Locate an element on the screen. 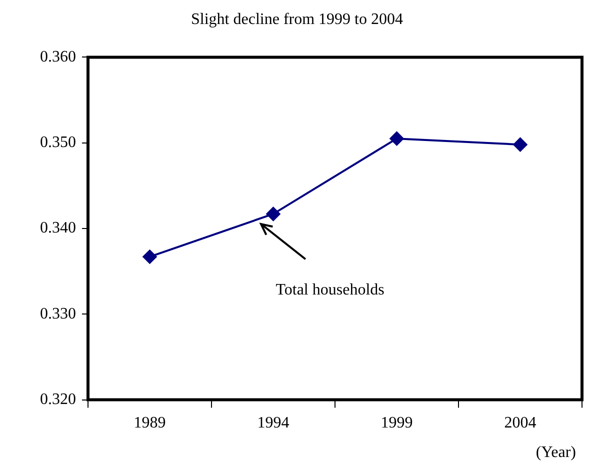  x-tick-label: 1994 is located at coordinates (273, 423).